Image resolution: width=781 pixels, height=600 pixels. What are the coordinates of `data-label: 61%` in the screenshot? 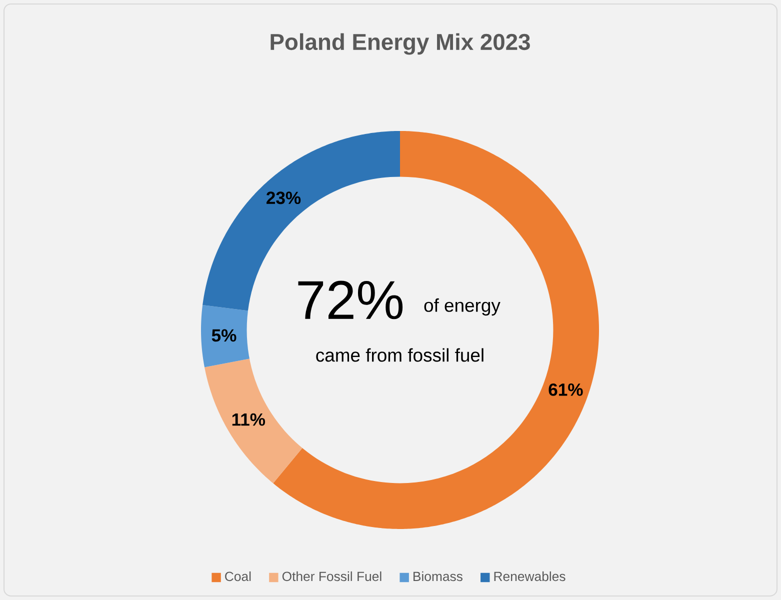 It's located at (565, 389).